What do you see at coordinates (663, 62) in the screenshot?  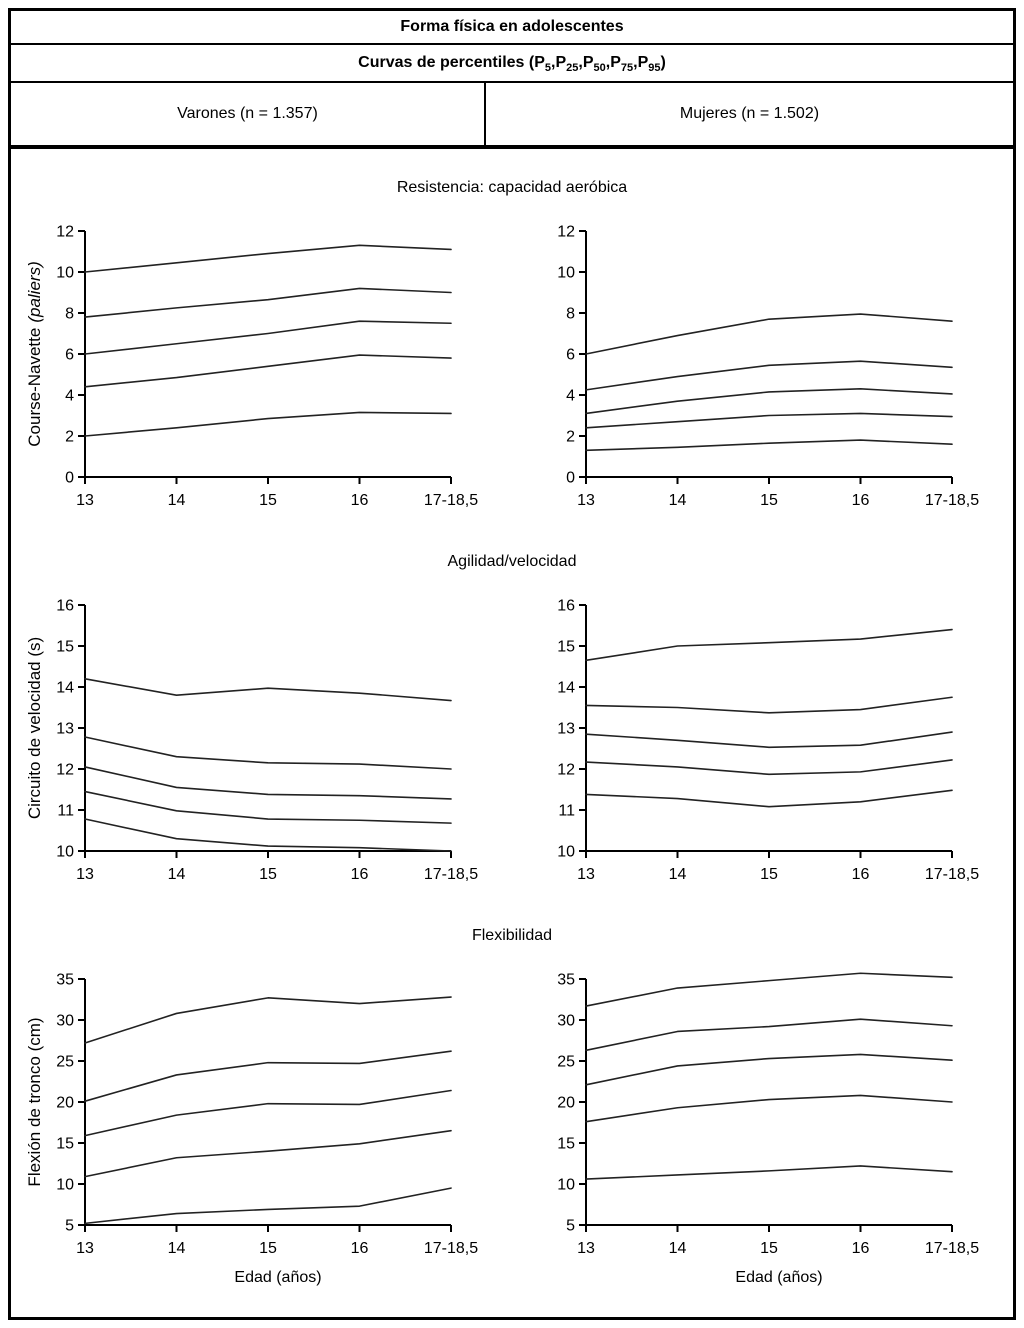 I see `subtitle-suffix: )` at bounding box center [663, 62].